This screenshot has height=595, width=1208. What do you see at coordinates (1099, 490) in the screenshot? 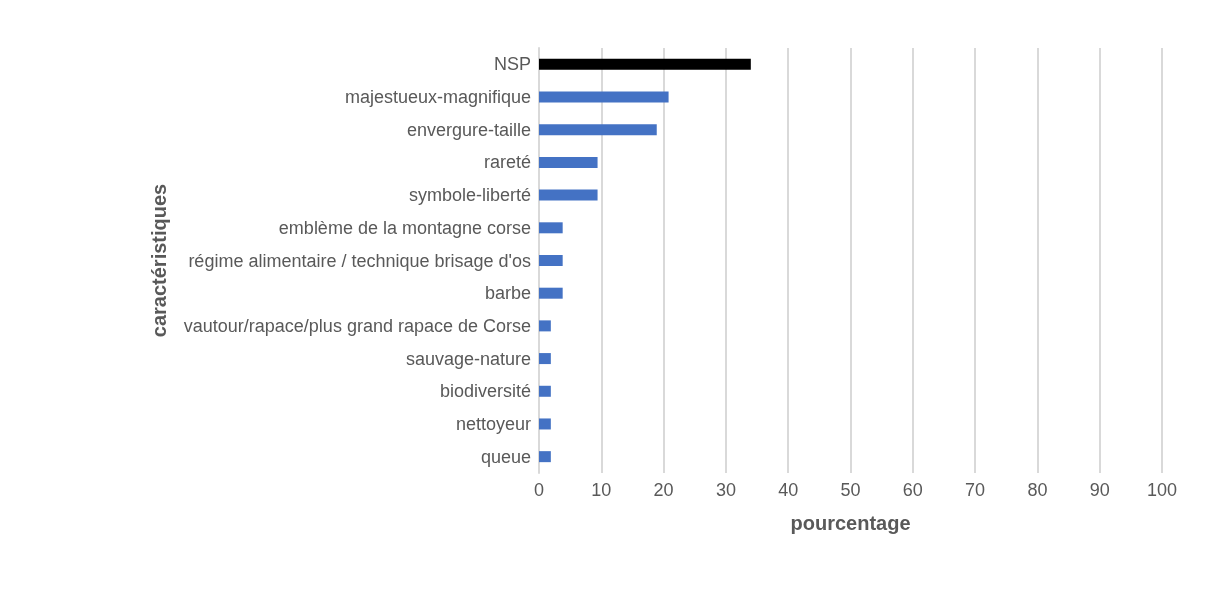
I see `x-tick-label: 90` at bounding box center [1099, 490].